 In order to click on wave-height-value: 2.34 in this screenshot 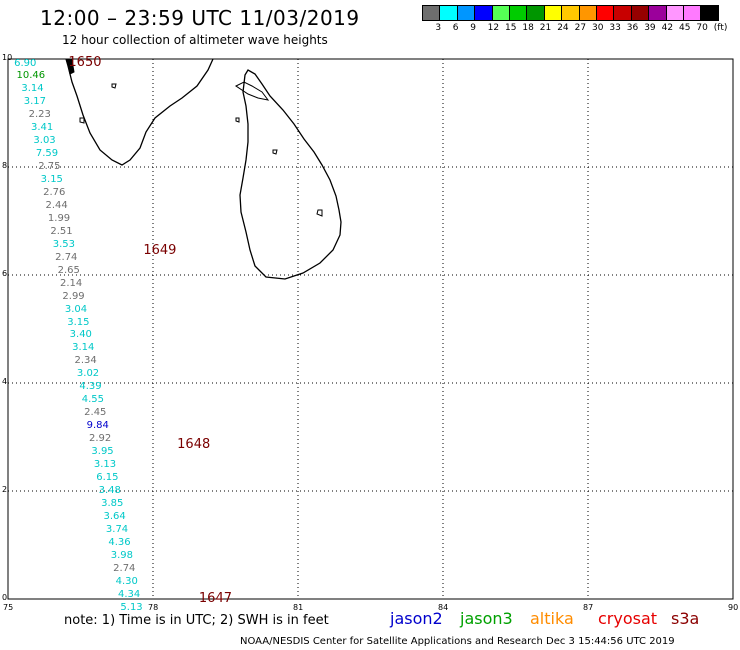, I will do `click(85, 361)`.